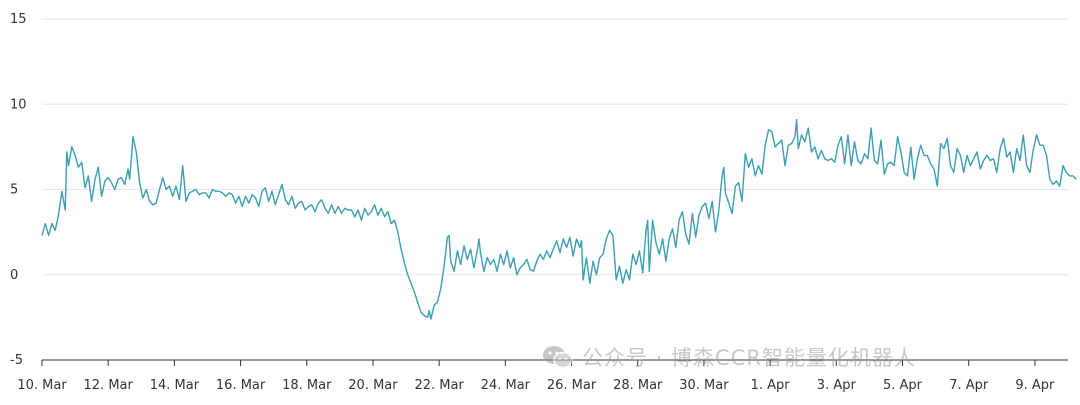 This screenshot has height=405, width=1080. I want to click on y-tick-label: 5, so click(14, 190).